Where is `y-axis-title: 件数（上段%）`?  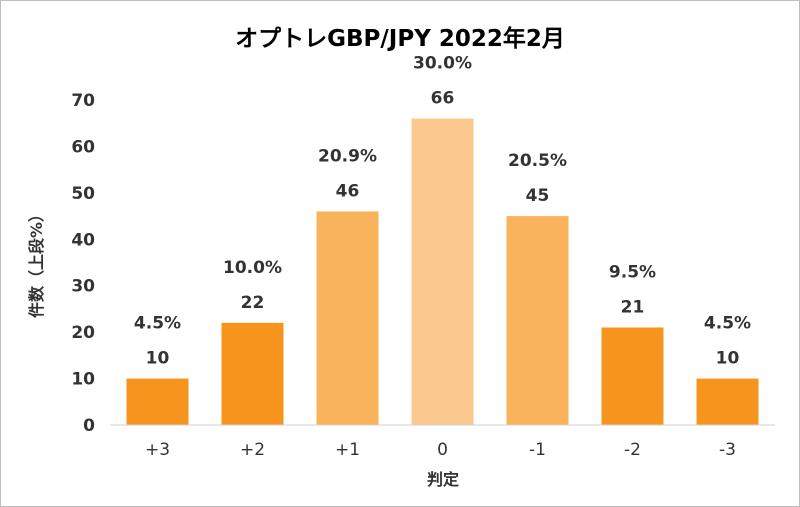
y-axis-title: 件数（上段%） is located at coordinates (36, 262).